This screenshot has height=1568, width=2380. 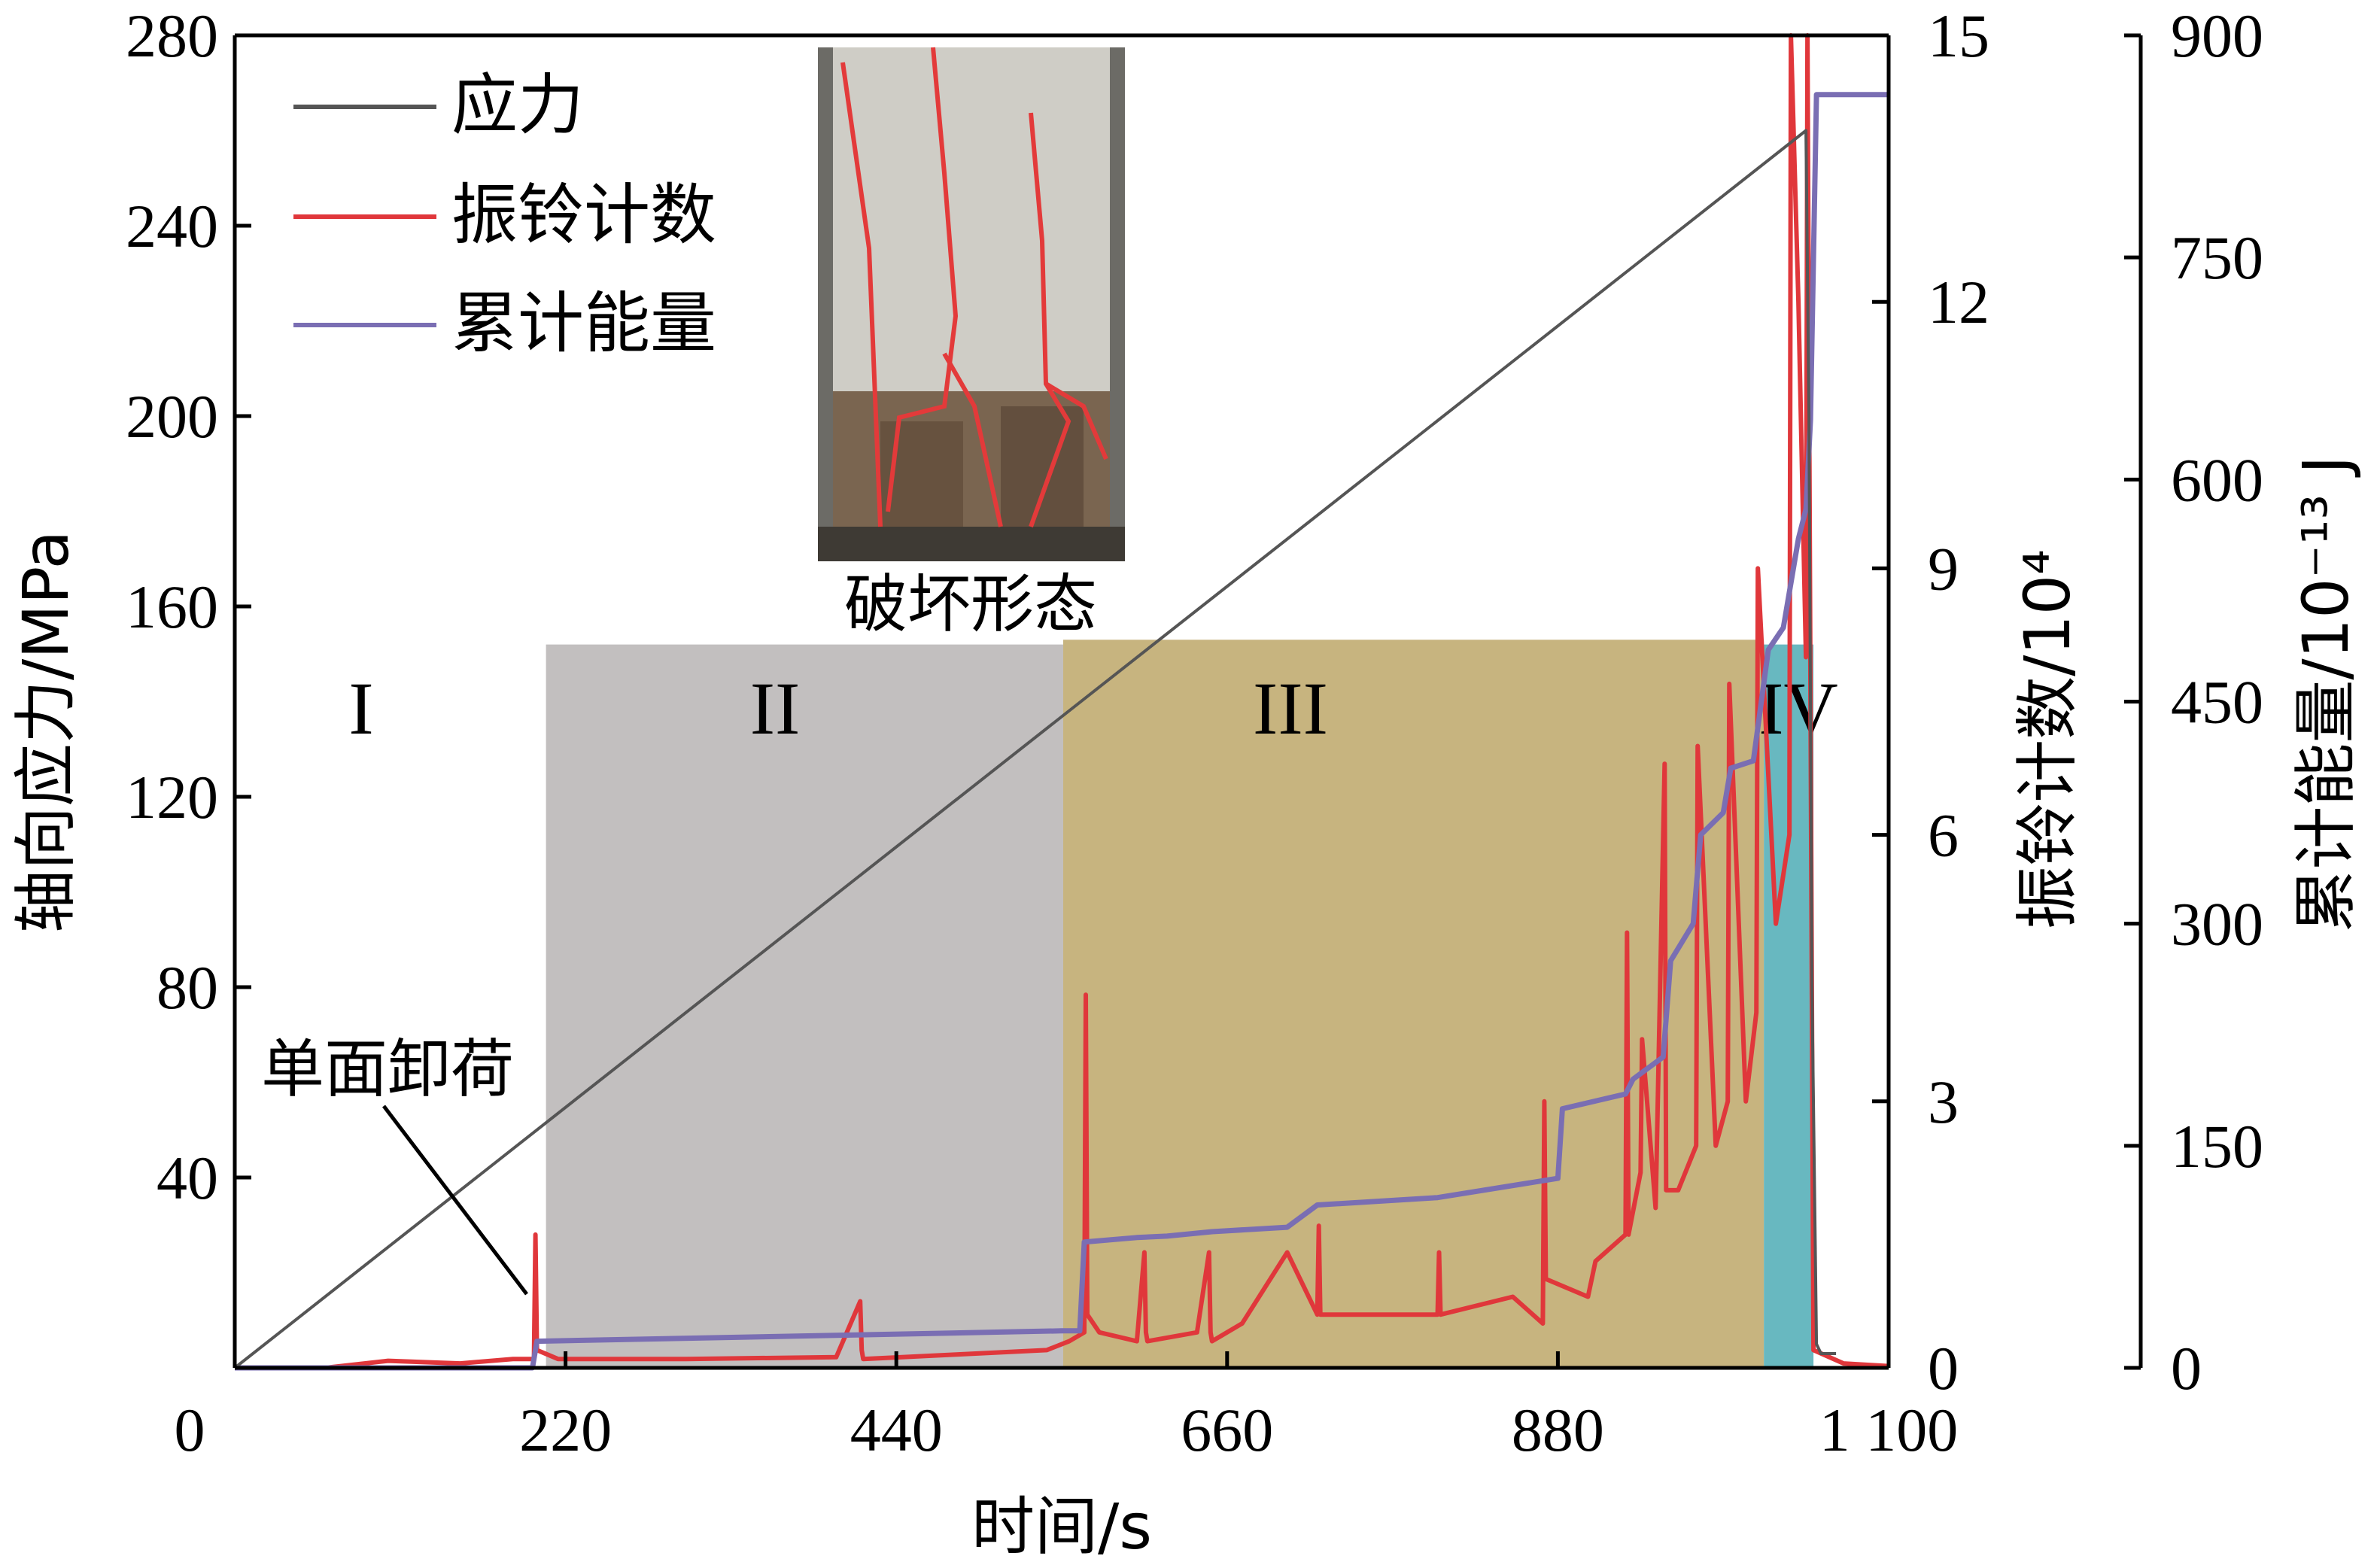 What do you see at coordinates (1290, 708) in the screenshot?
I see `stage-label-3: III` at bounding box center [1290, 708].